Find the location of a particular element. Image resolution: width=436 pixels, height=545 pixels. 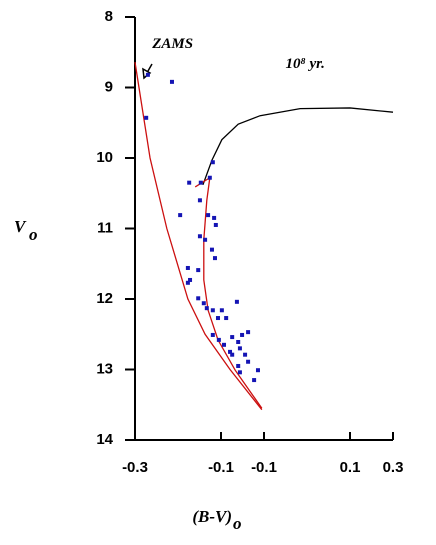

x-label: (B-V) o is located at coordinates (216, 520).